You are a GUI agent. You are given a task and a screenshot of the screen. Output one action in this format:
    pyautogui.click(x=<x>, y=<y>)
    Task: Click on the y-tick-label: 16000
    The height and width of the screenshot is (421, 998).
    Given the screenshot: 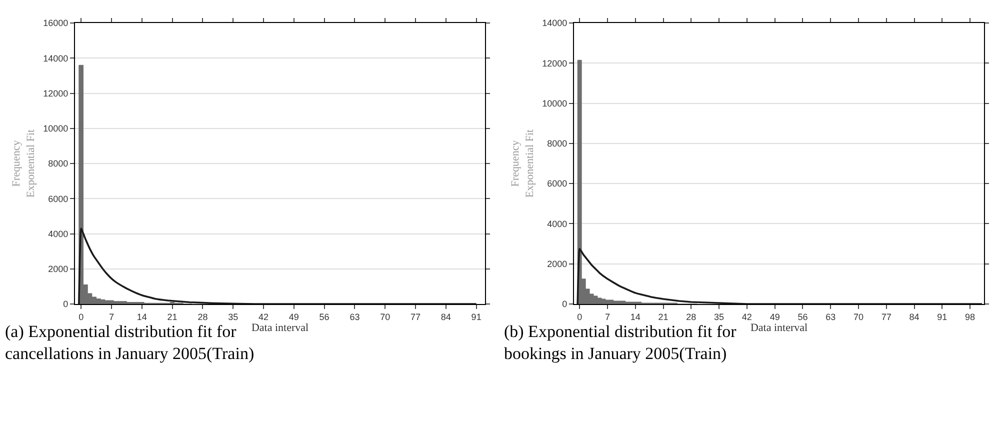 What is the action you would take?
    pyautogui.click(x=55, y=23)
    